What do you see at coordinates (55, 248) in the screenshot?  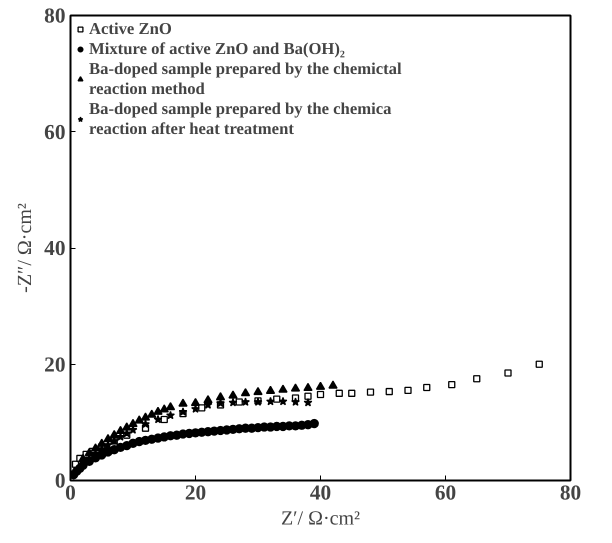 I see `y-tick-label: 40` at bounding box center [55, 248].